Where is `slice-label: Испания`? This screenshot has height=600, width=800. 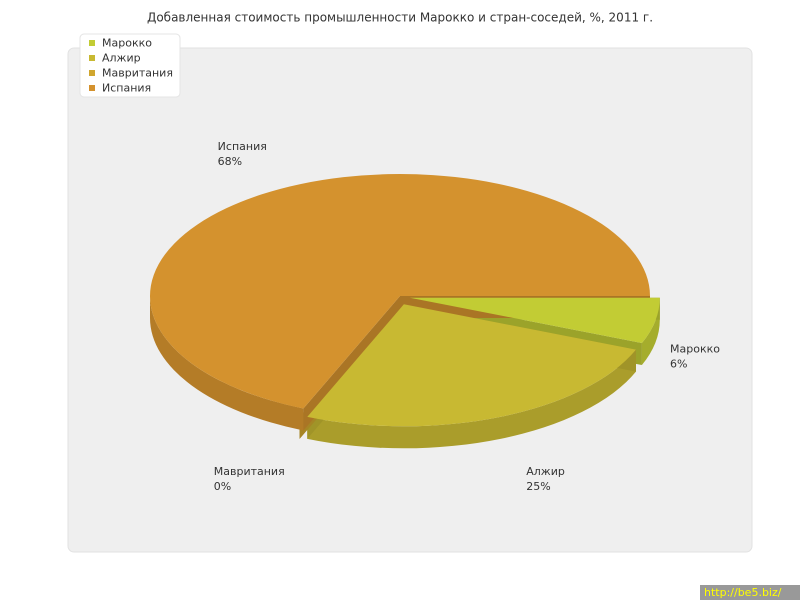
slice-label: Испания is located at coordinates (242, 146).